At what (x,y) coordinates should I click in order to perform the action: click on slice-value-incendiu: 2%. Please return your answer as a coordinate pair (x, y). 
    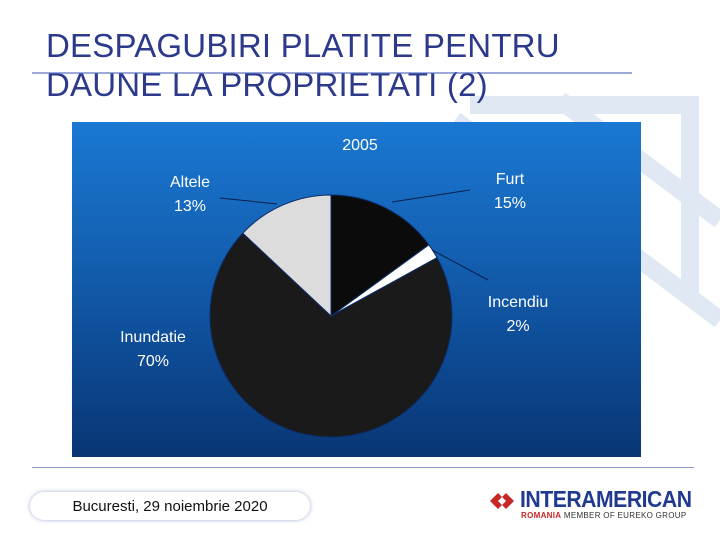
    Looking at the image, I should click on (517, 326).